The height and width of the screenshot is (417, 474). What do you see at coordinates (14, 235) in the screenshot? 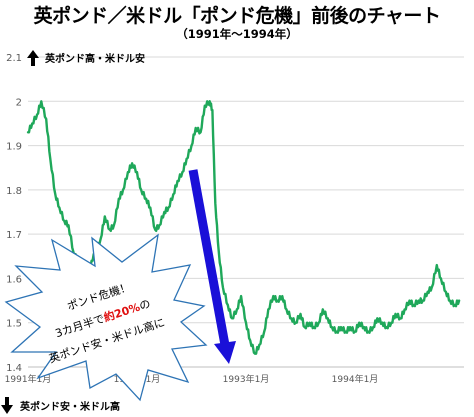
I see `y-tick-label: 1.7` at bounding box center [14, 235].